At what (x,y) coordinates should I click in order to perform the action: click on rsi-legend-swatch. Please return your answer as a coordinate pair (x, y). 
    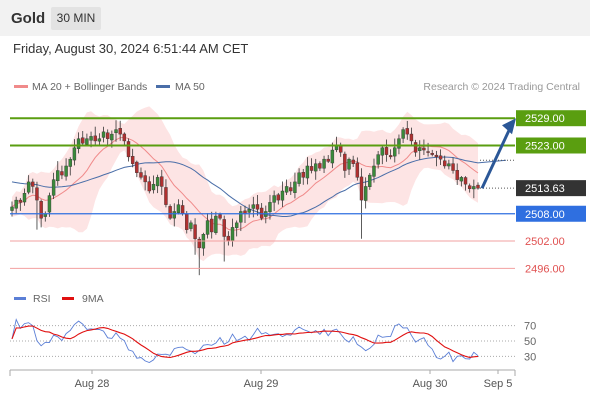
    Looking at the image, I should click on (20, 298).